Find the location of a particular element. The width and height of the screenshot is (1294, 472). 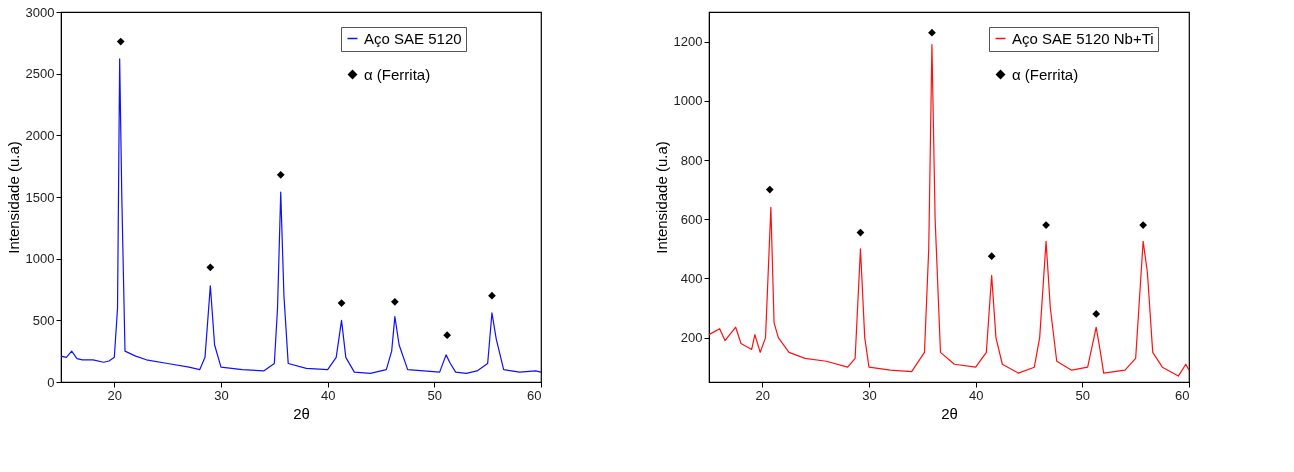

y-tick-label: 2500 is located at coordinates (40, 74).